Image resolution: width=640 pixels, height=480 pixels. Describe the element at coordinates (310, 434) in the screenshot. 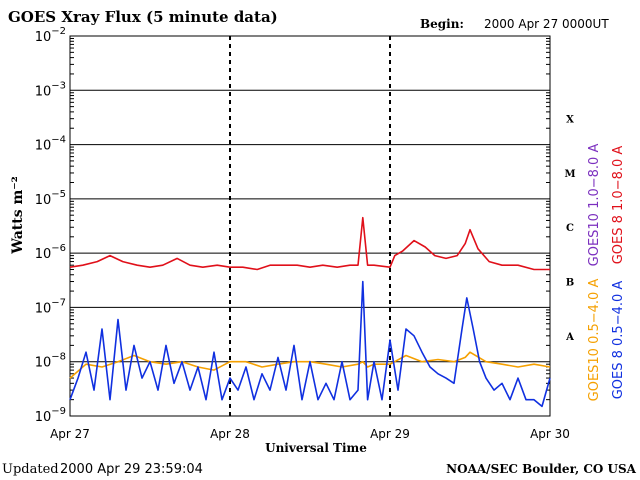

I see `x-tick-labels: Apr 27 Apr 28 Apr 29 Apr 30` at that location.